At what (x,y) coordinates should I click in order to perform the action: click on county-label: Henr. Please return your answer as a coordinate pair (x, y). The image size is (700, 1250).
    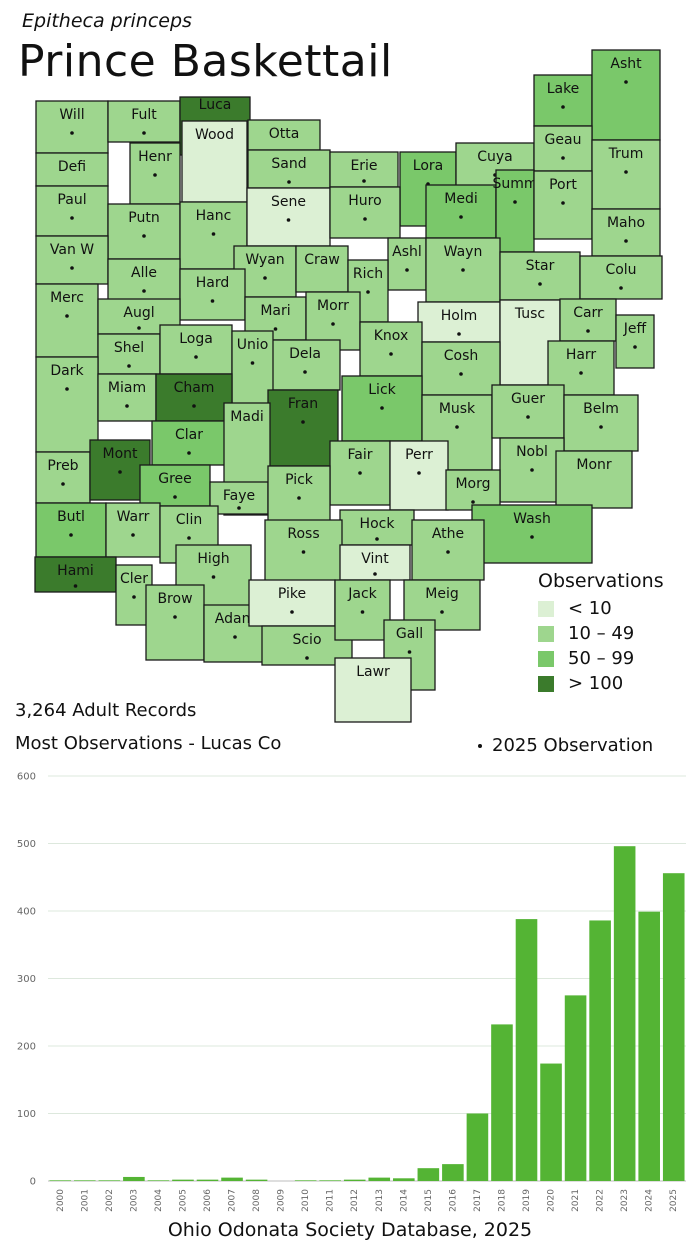
    Looking at the image, I should click on (155, 157).